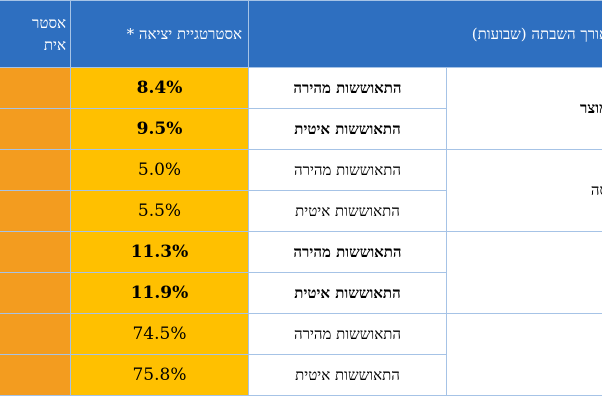 This screenshot has height=401, width=602. What do you see at coordinates (159, 211) in the screenshot?
I see `value-cell: 5.5%` at bounding box center [159, 211].